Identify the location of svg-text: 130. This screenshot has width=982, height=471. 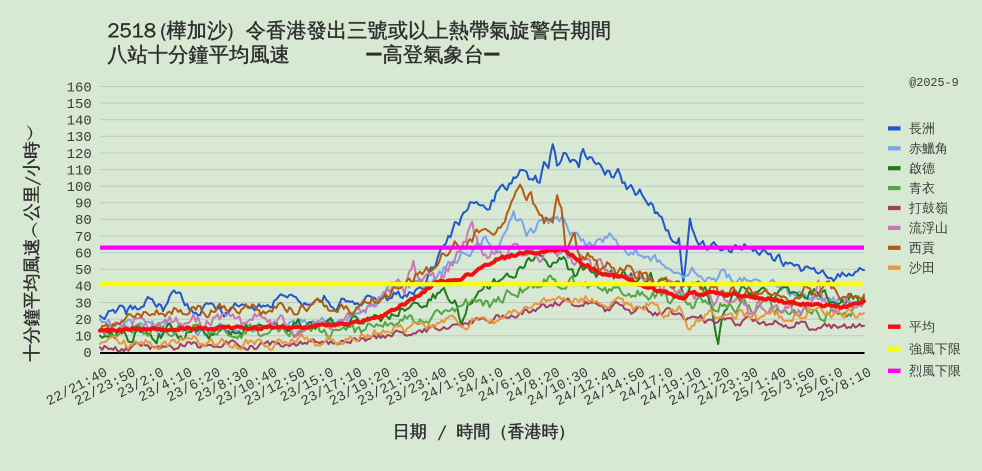
(79, 138).